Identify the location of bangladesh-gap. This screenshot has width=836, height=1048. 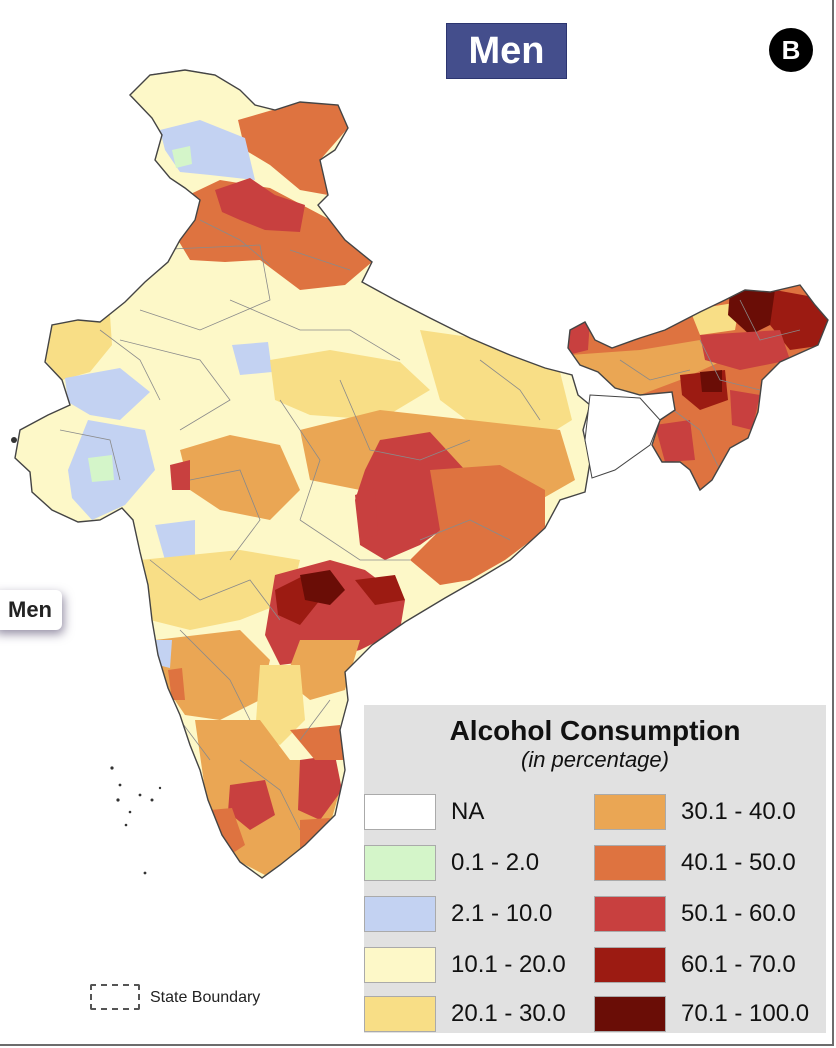
(622, 436).